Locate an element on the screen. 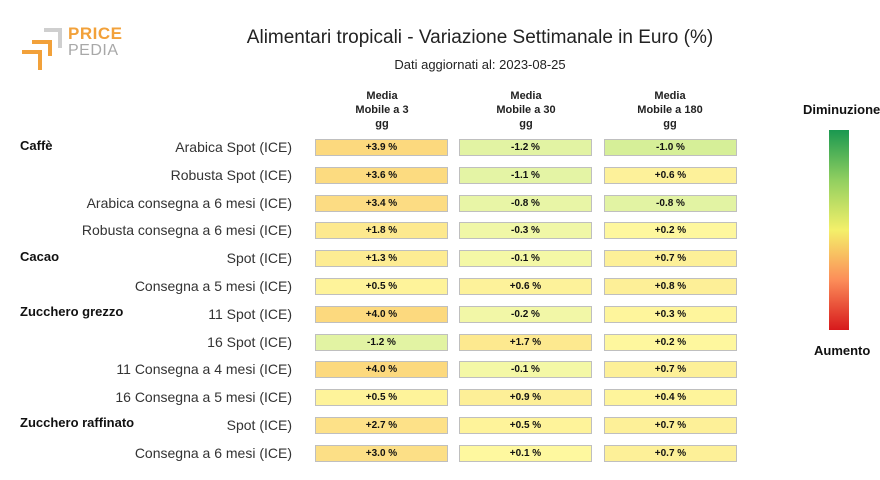 This screenshot has height=480, width=880. row-label: Arabica consegna a 6 mesi (ICE) is located at coordinates (189, 203).